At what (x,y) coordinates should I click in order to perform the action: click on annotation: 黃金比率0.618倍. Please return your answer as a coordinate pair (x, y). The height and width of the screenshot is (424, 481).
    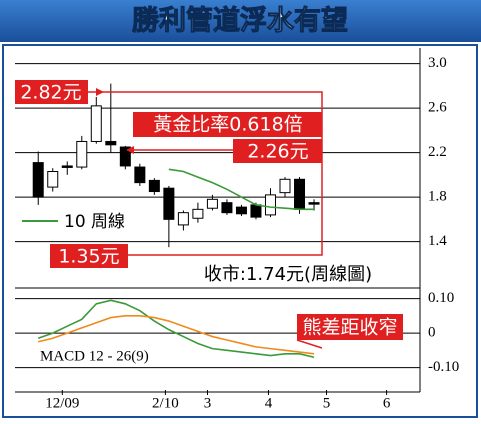
    Looking at the image, I should click on (227, 125).